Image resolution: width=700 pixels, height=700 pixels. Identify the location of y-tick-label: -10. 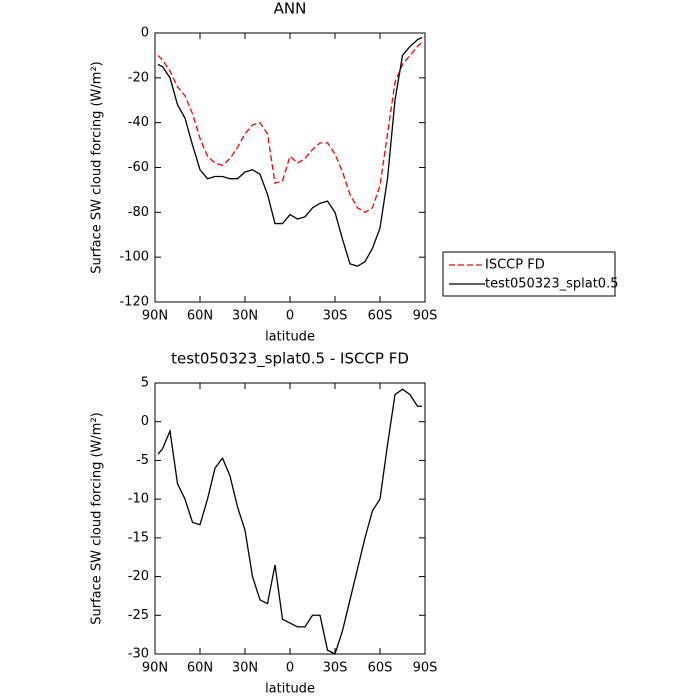
(138, 499).